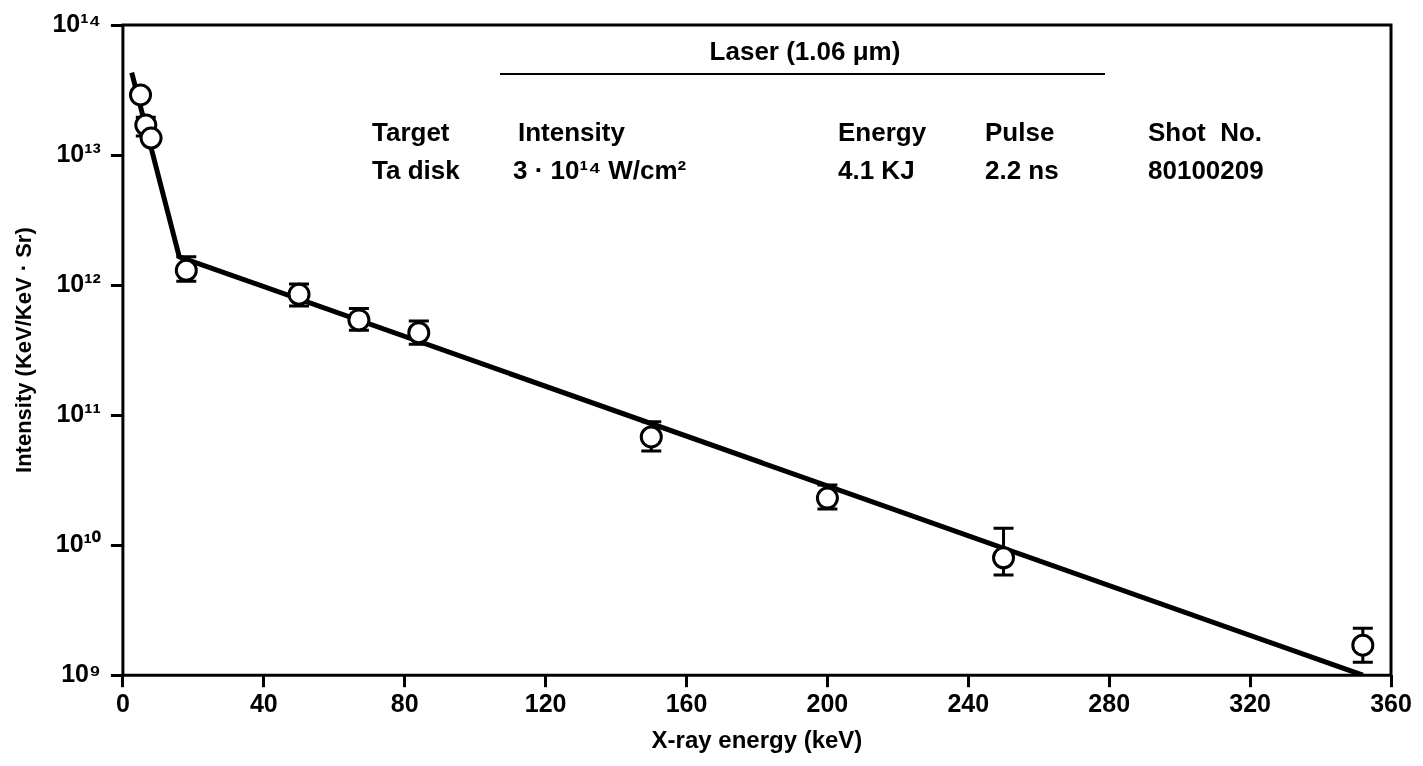  I want to click on x-tick-label: 40, so click(263, 703).